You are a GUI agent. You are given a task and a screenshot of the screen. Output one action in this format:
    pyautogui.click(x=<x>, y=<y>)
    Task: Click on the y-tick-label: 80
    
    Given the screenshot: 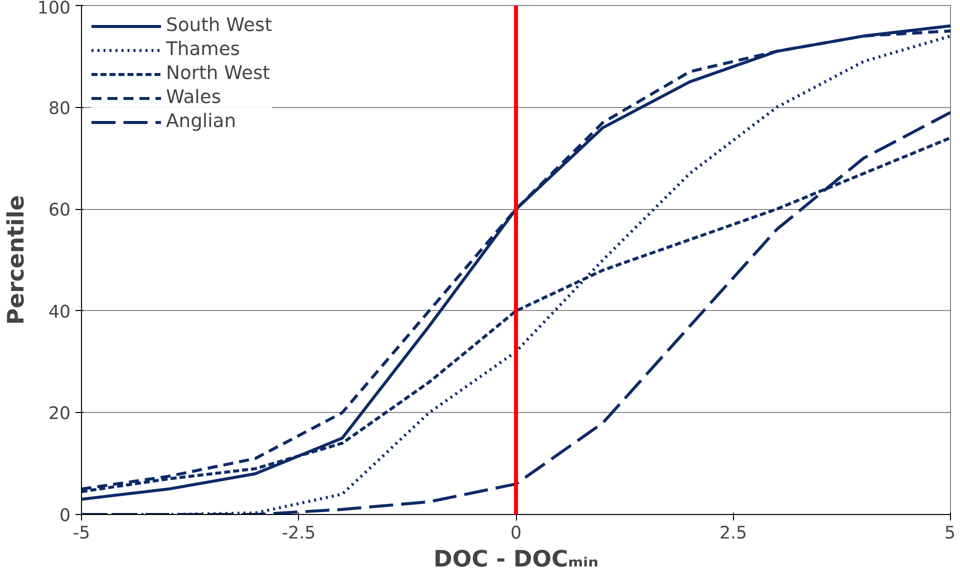 What is the action you would take?
    pyautogui.click(x=59, y=108)
    